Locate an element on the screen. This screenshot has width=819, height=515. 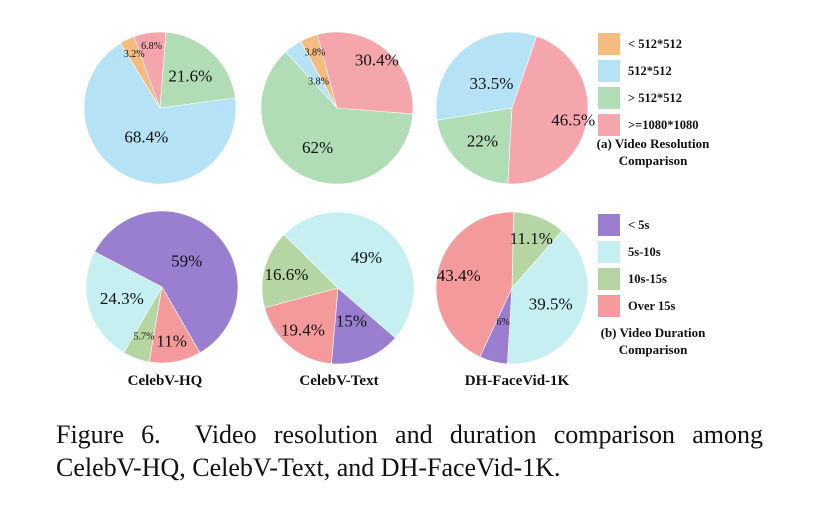
legend-entry: 512*512 is located at coordinates (650, 71).